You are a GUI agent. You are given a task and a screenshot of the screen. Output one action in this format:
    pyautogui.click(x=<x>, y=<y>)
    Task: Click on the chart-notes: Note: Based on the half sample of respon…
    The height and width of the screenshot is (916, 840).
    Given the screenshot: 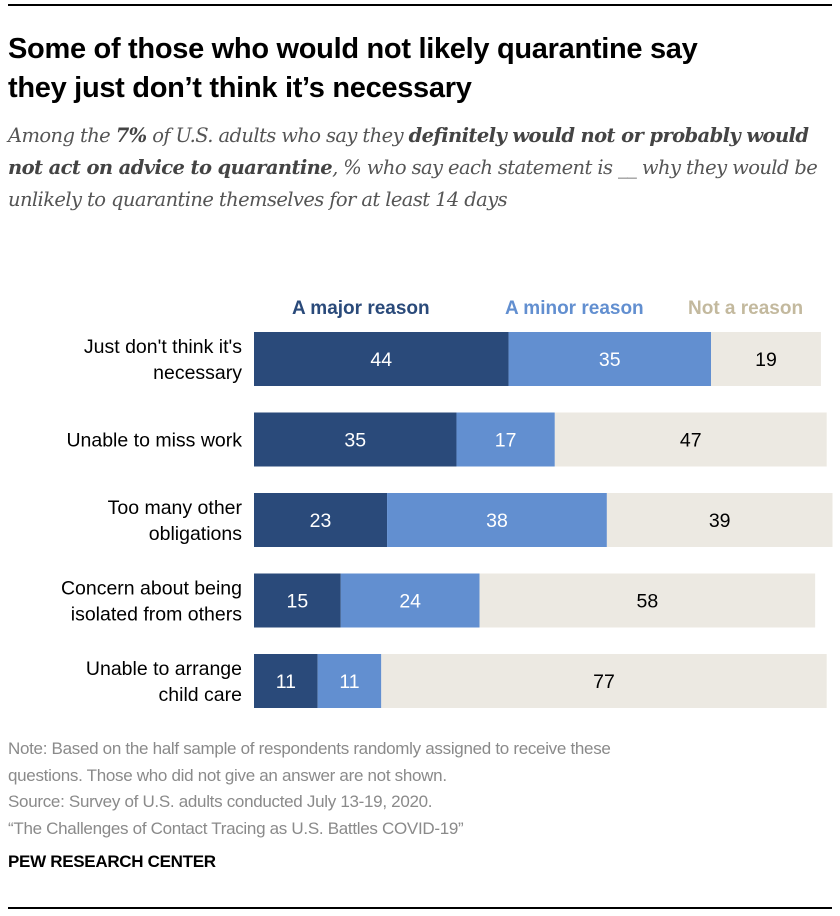 What is the action you would take?
    pyautogui.click(x=418, y=789)
    